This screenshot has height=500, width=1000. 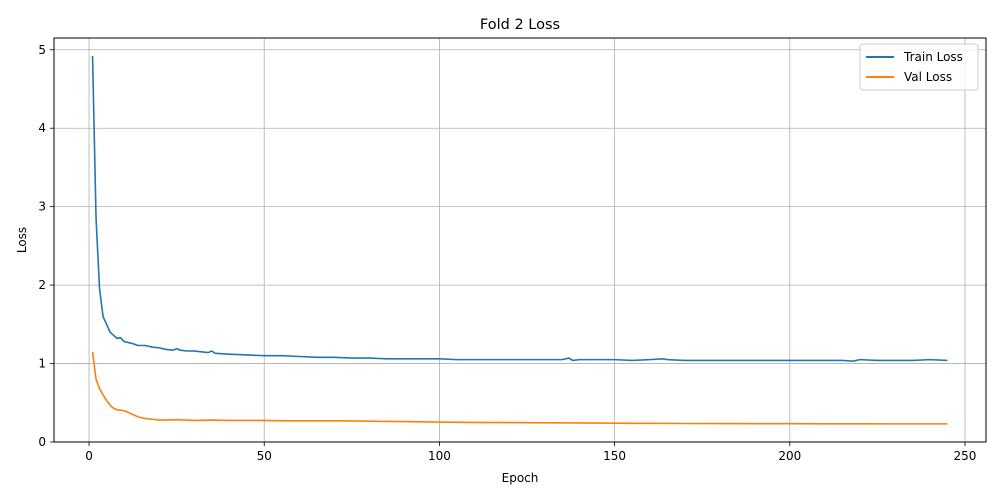 I want to click on x-tick-label: 200, so click(x=789, y=456).